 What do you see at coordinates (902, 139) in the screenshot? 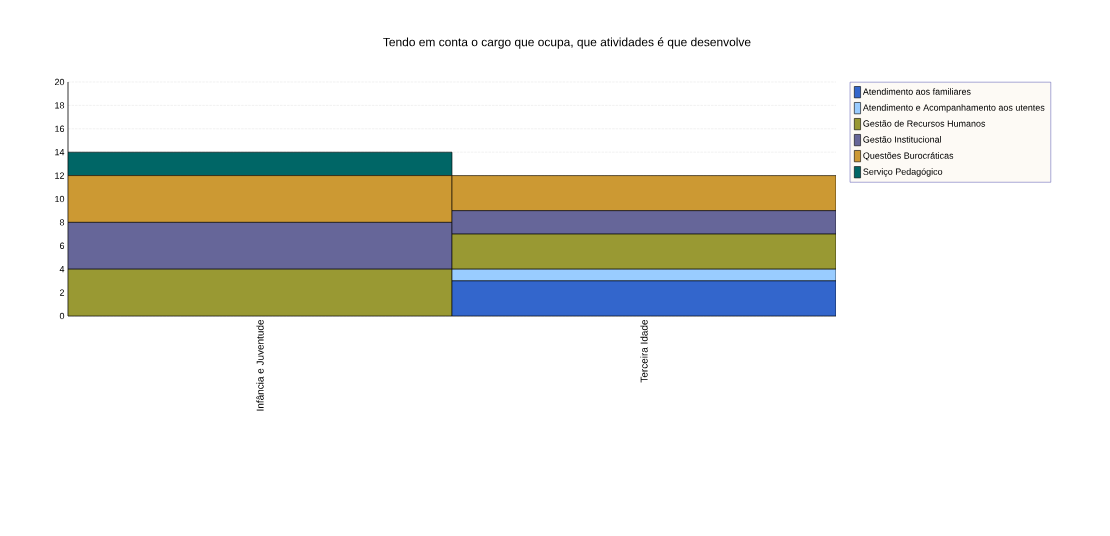
I see `legend-label: Gestão Institucional` at bounding box center [902, 139].